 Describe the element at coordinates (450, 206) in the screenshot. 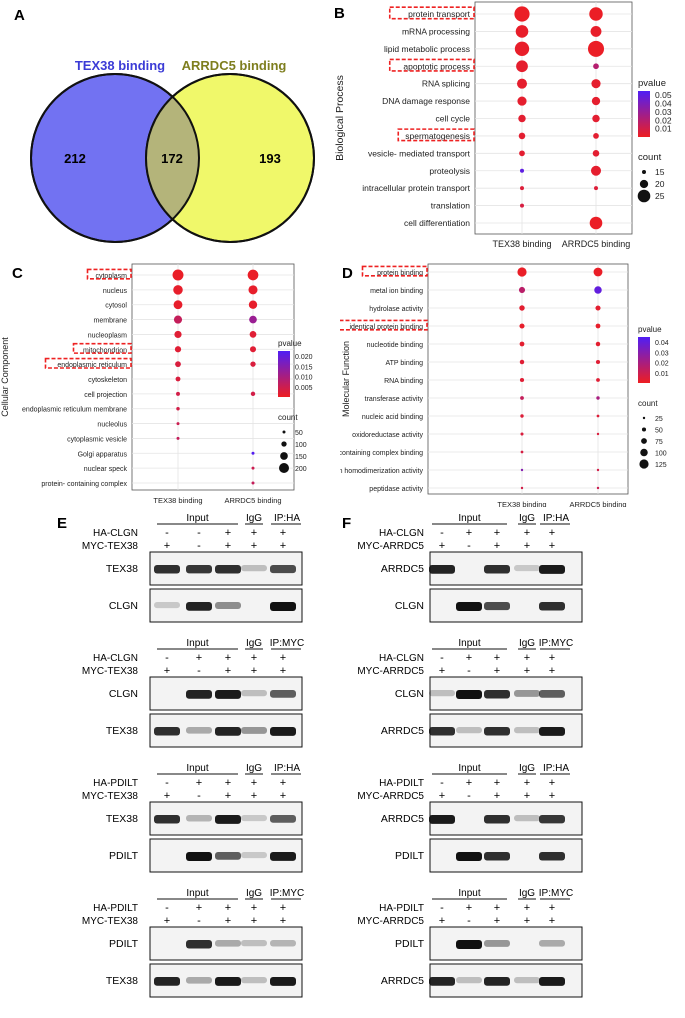

I see `term-label: translation` at that location.